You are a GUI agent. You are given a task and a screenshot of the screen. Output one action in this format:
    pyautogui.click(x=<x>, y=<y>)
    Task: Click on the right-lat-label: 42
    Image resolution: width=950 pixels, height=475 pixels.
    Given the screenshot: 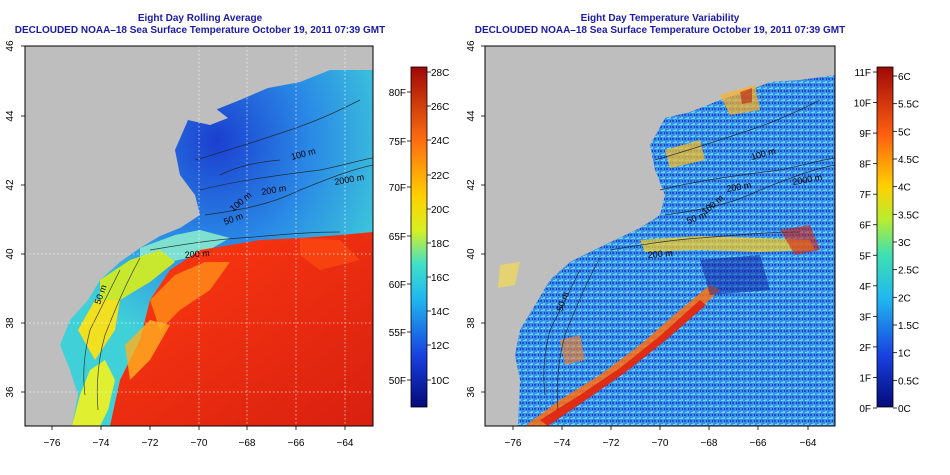 What is the action you would take?
    pyautogui.click(x=471, y=185)
    